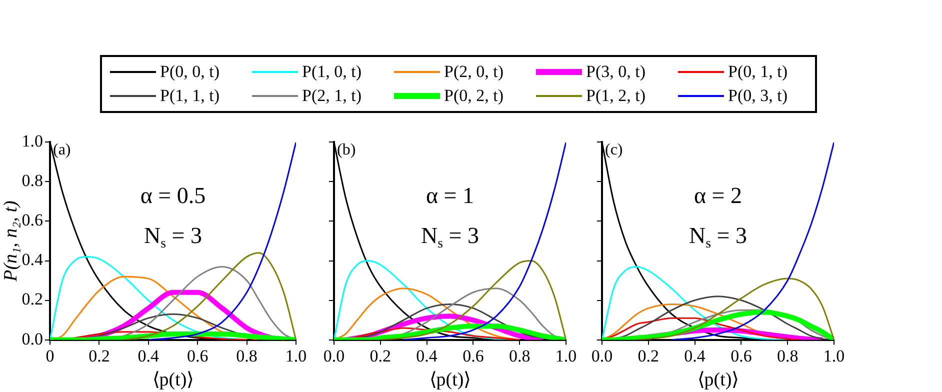 This screenshot has width=942, height=392. Describe the element at coordinates (614, 149) in the screenshot. I see `annotation: (c)` at that location.